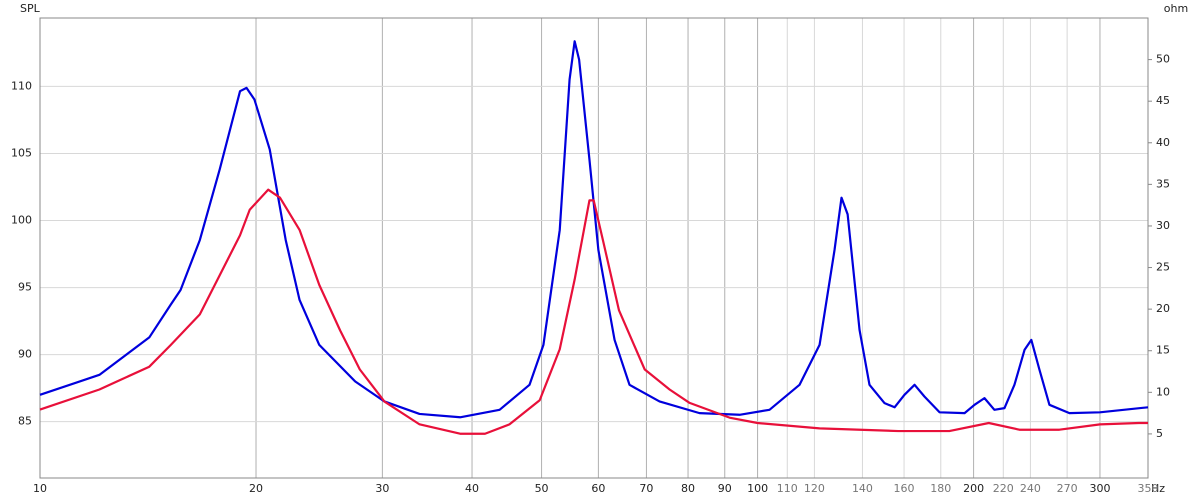 The image size is (1200, 500). Describe the element at coordinates (30, 8) in the screenshot. I see `y-axis-label: SPL` at that location.